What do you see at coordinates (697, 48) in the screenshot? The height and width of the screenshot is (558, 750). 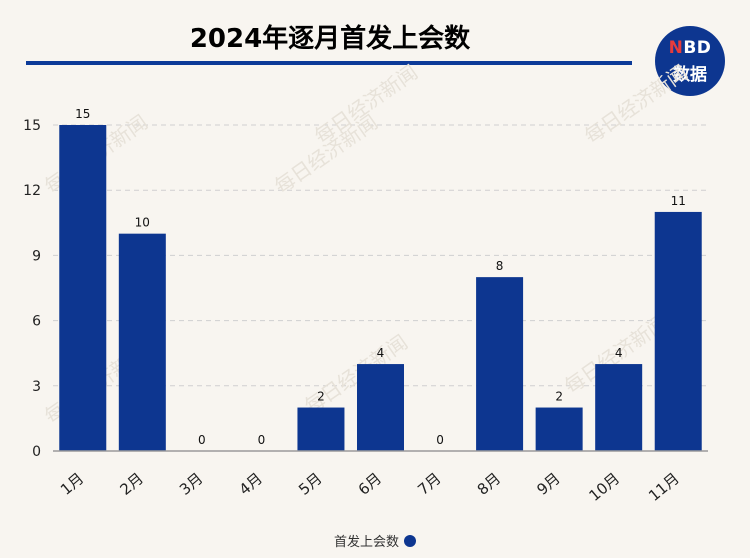 I see `logo-top-rest: BD` at bounding box center [697, 48].